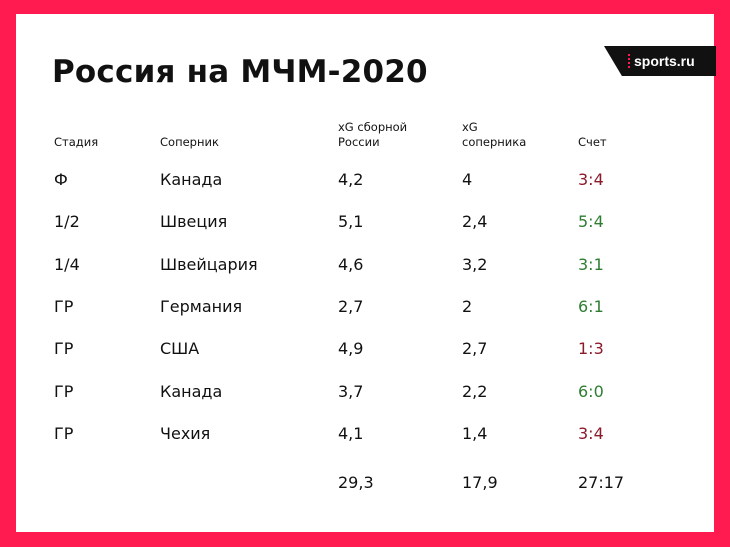 This screenshot has width=730, height=547. What do you see at coordinates (240, 72) in the screenshot?
I see `page-title: Россия на МЧМ-2020` at bounding box center [240, 72].